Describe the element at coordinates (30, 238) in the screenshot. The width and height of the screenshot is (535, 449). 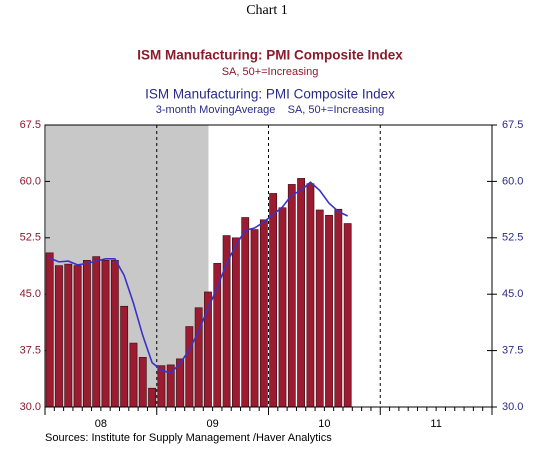
I see `y-tick-label: 52.5` at that location.